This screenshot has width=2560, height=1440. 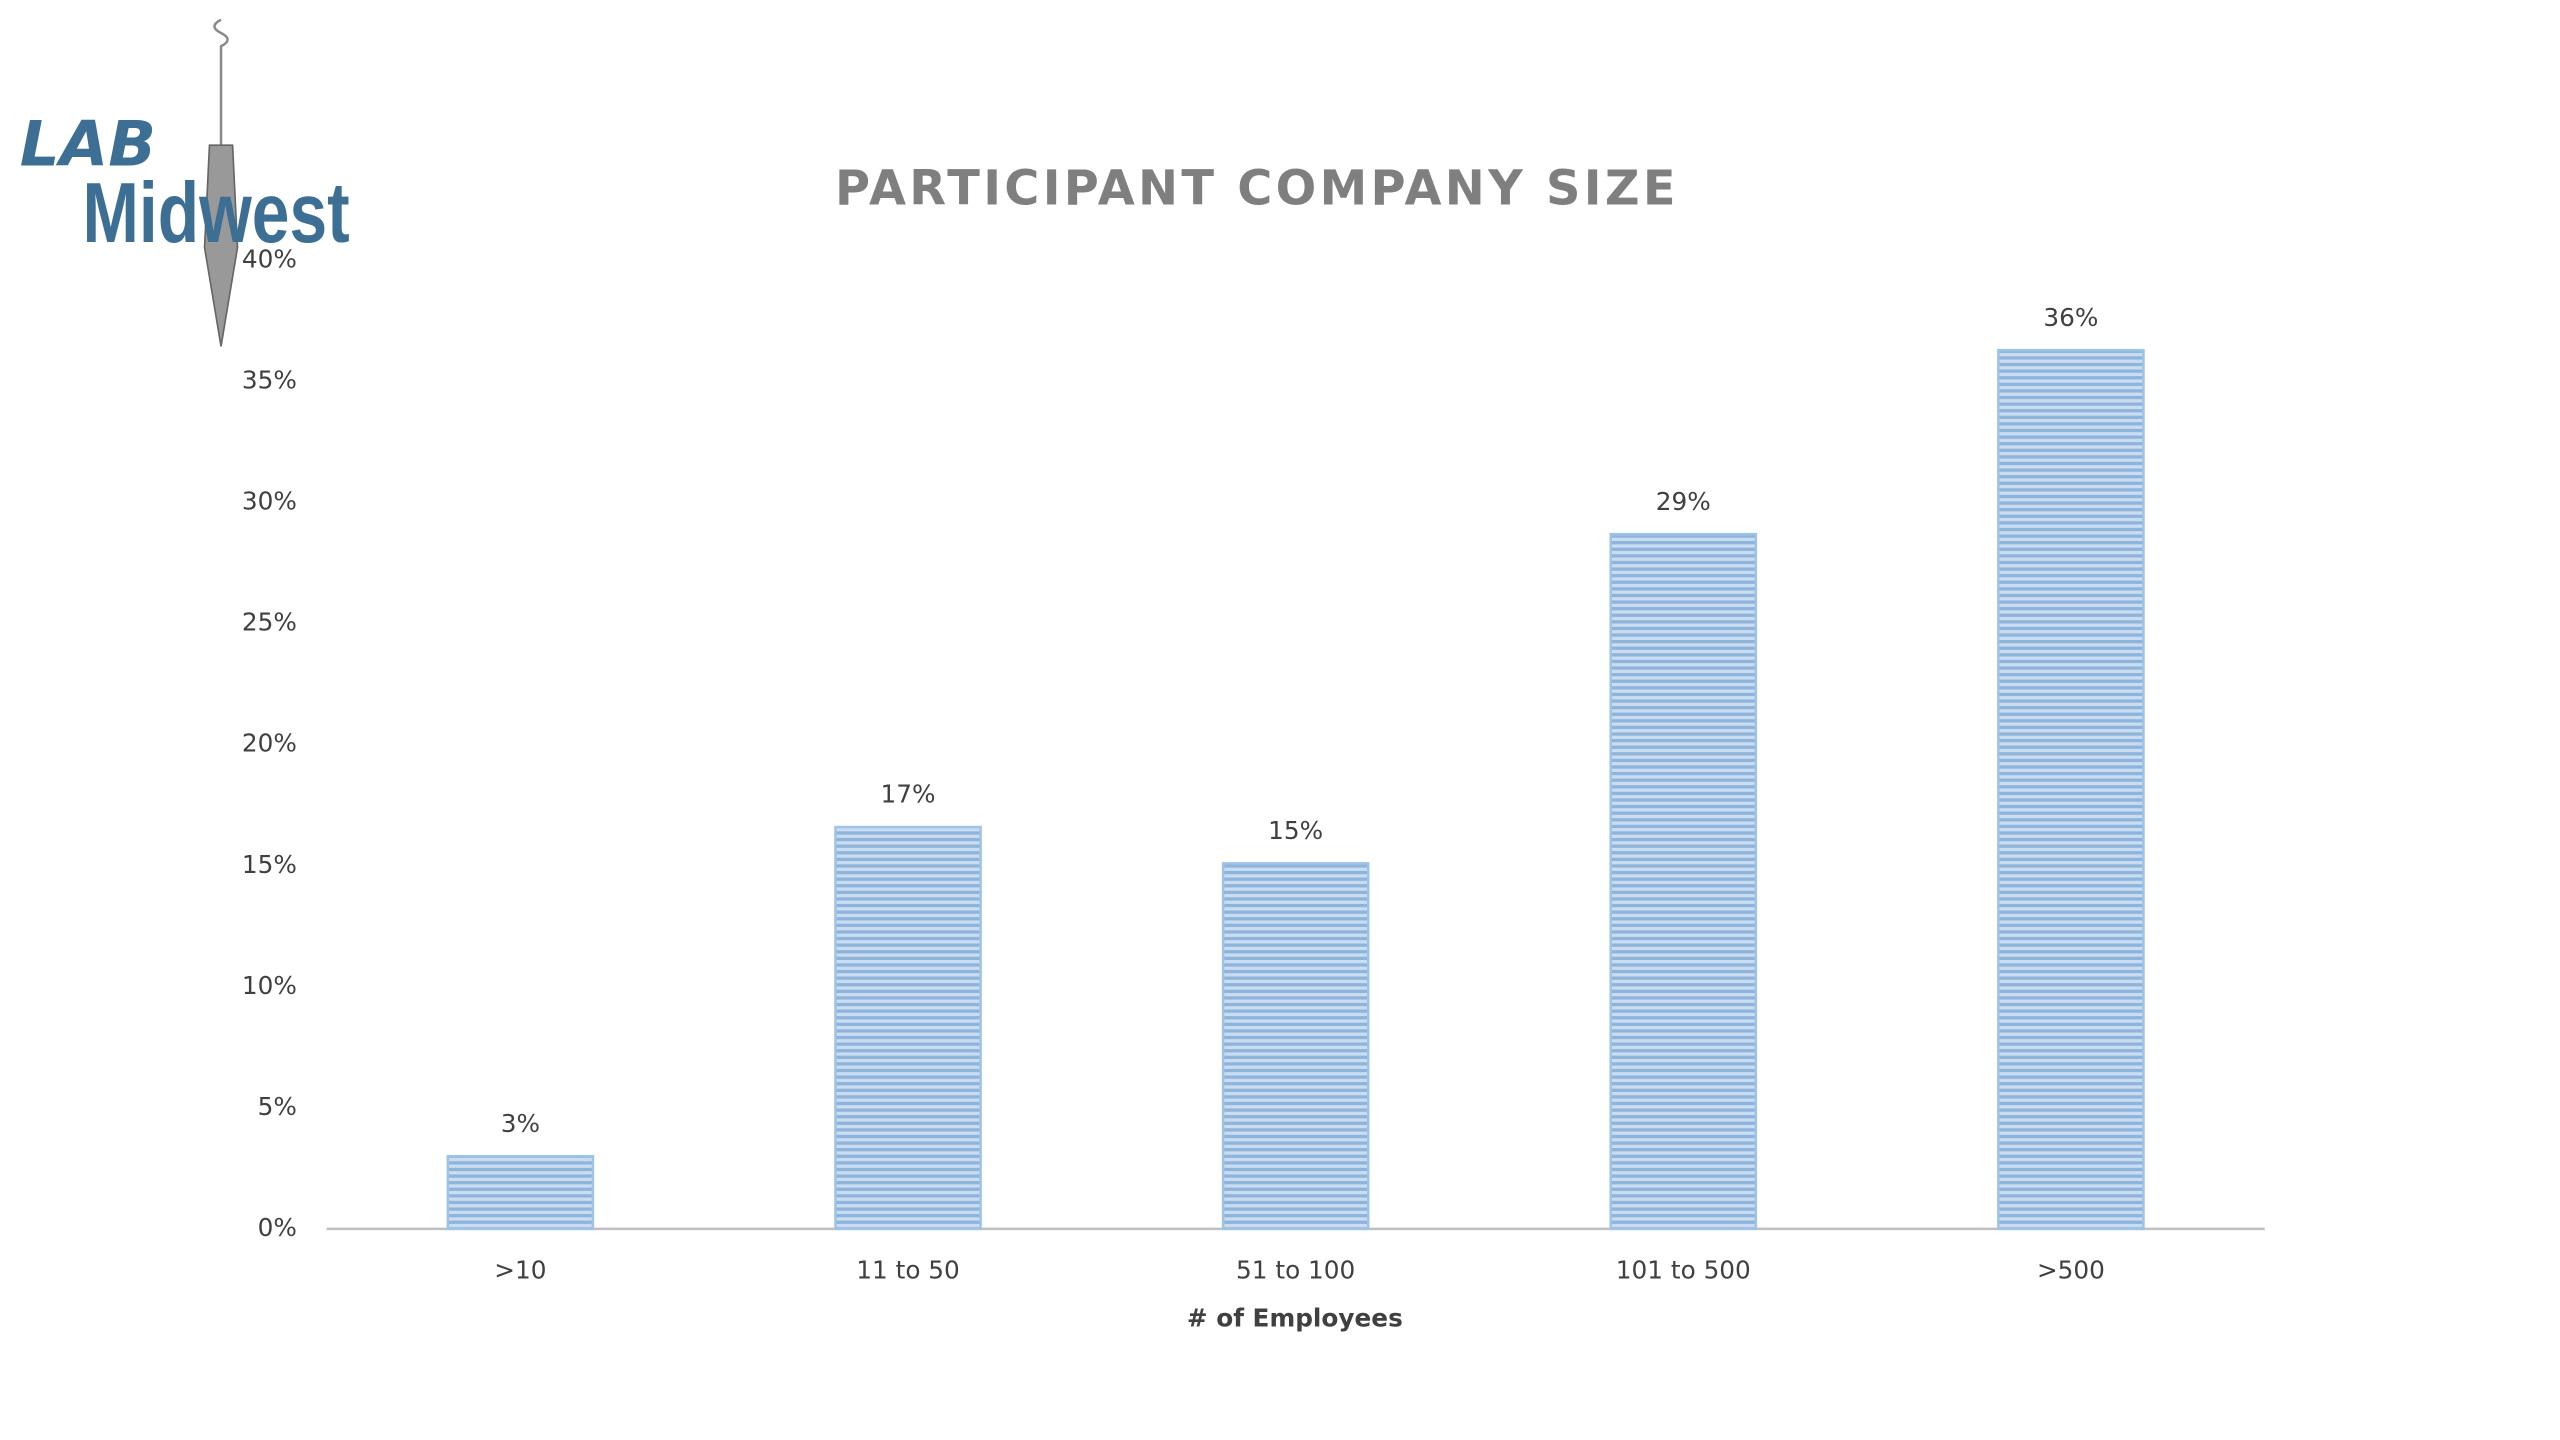 I want to click on data-label: 3%, so click(x=520, y=1123).